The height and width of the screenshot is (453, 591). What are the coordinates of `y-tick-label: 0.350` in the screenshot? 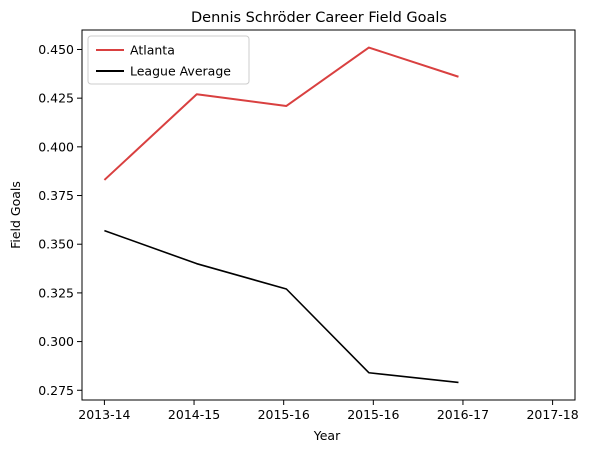 It's located at (56, 244).